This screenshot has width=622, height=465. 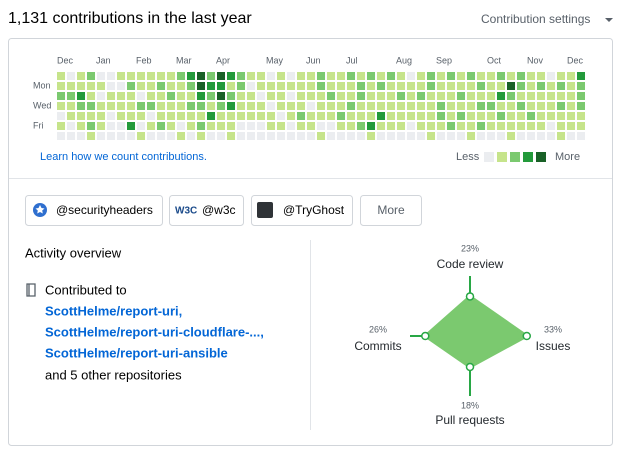 I want to click on radar-value: 23%, so click(x=470, y=248).